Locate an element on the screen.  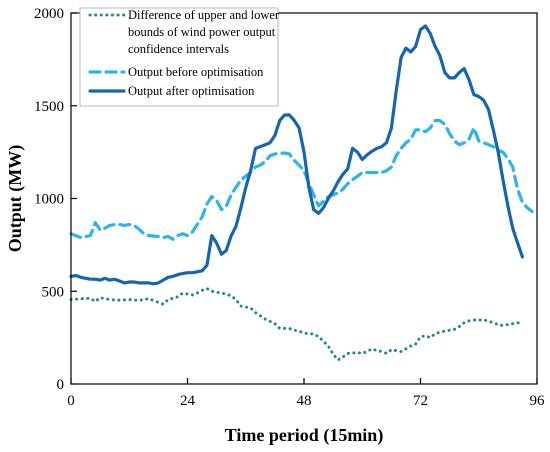
y-tick-label: 1500 is located at coordinates (49, 107).